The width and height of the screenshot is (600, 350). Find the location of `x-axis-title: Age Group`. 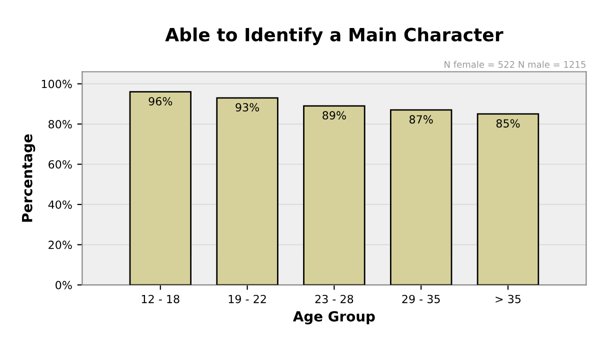

x-axis-title: Age Group is located at coordinates (333, 317).